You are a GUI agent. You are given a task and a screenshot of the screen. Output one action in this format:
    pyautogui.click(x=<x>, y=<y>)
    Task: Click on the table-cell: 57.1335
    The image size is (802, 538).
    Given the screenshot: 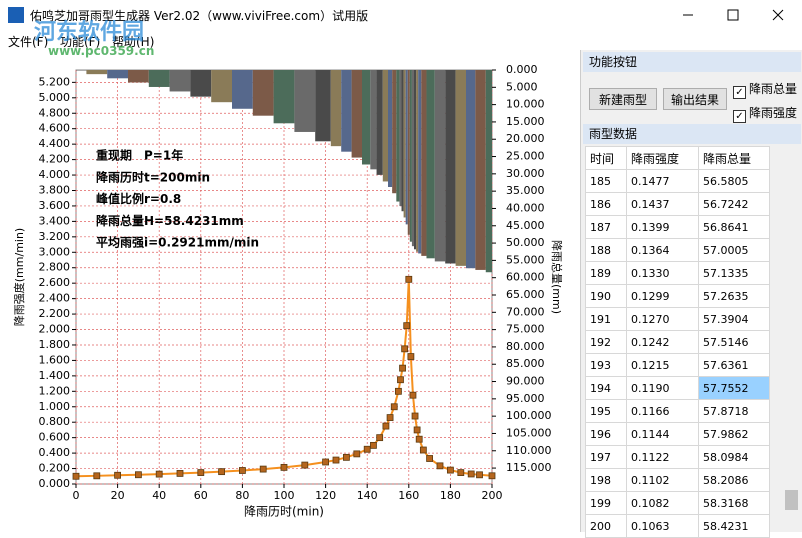 What is the action you would take?
    pyautogui.click(x=734, y=273)
    